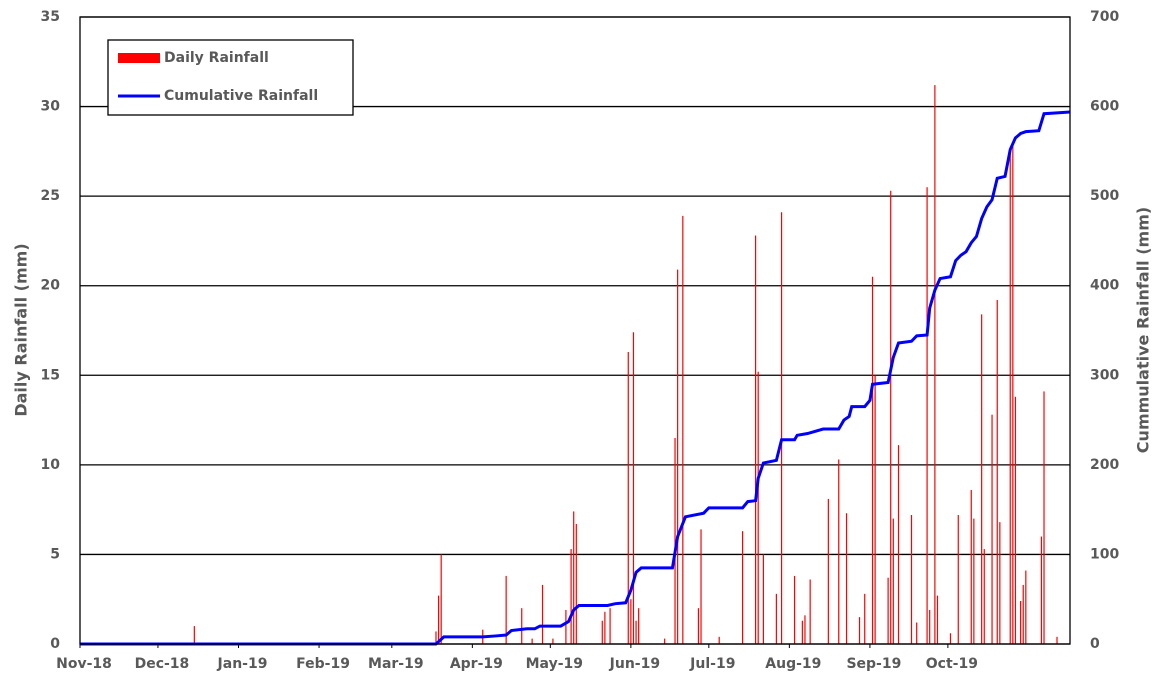  I want to click on x-tick-label: Aug-19, so click(793, 664).